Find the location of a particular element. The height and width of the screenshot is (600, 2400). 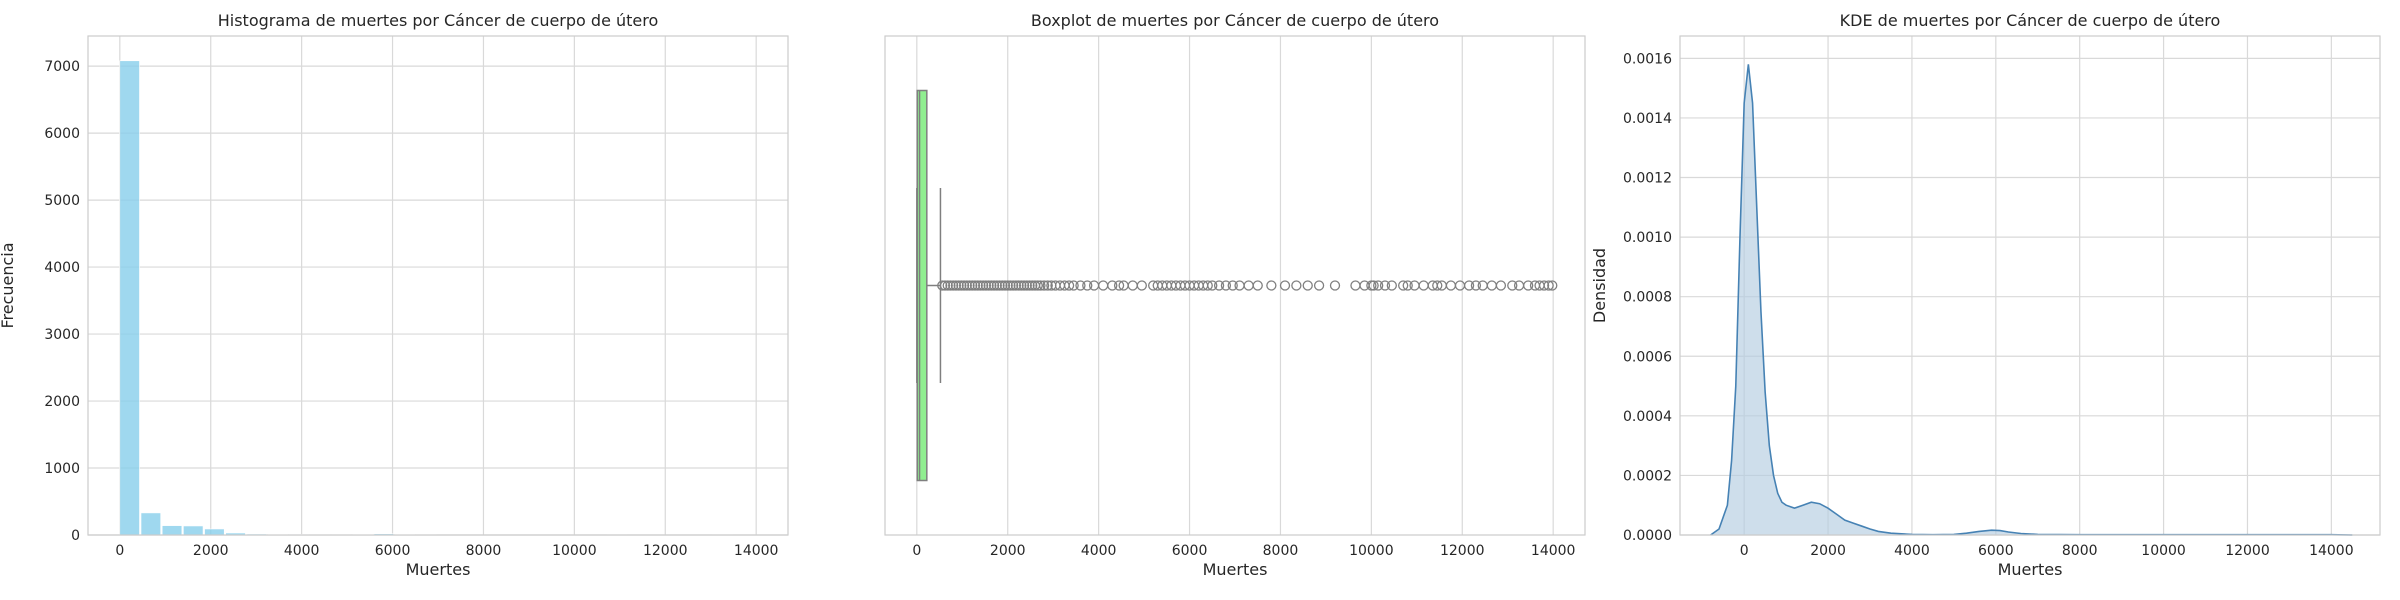

y-tick-label: 0.0010 is located at coordinates (1647, 238).